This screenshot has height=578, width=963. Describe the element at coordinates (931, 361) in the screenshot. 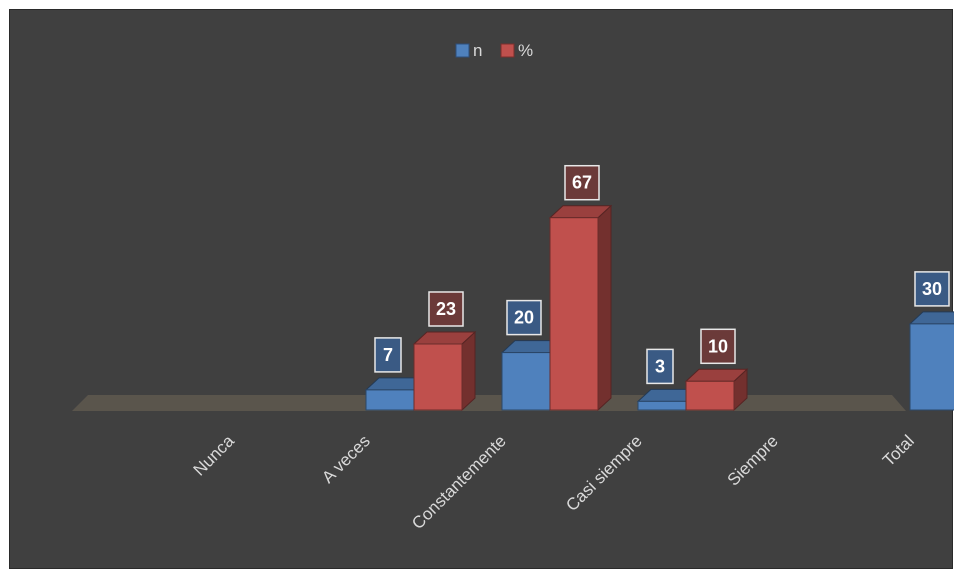

I see `bar-n-total` at that location.